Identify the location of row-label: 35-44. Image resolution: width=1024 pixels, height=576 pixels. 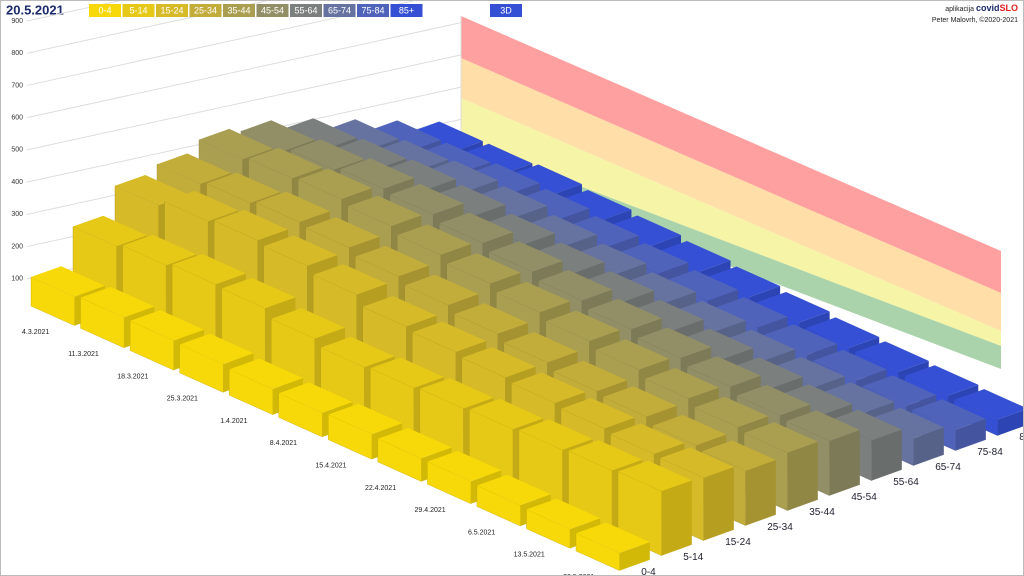
(822, 512).